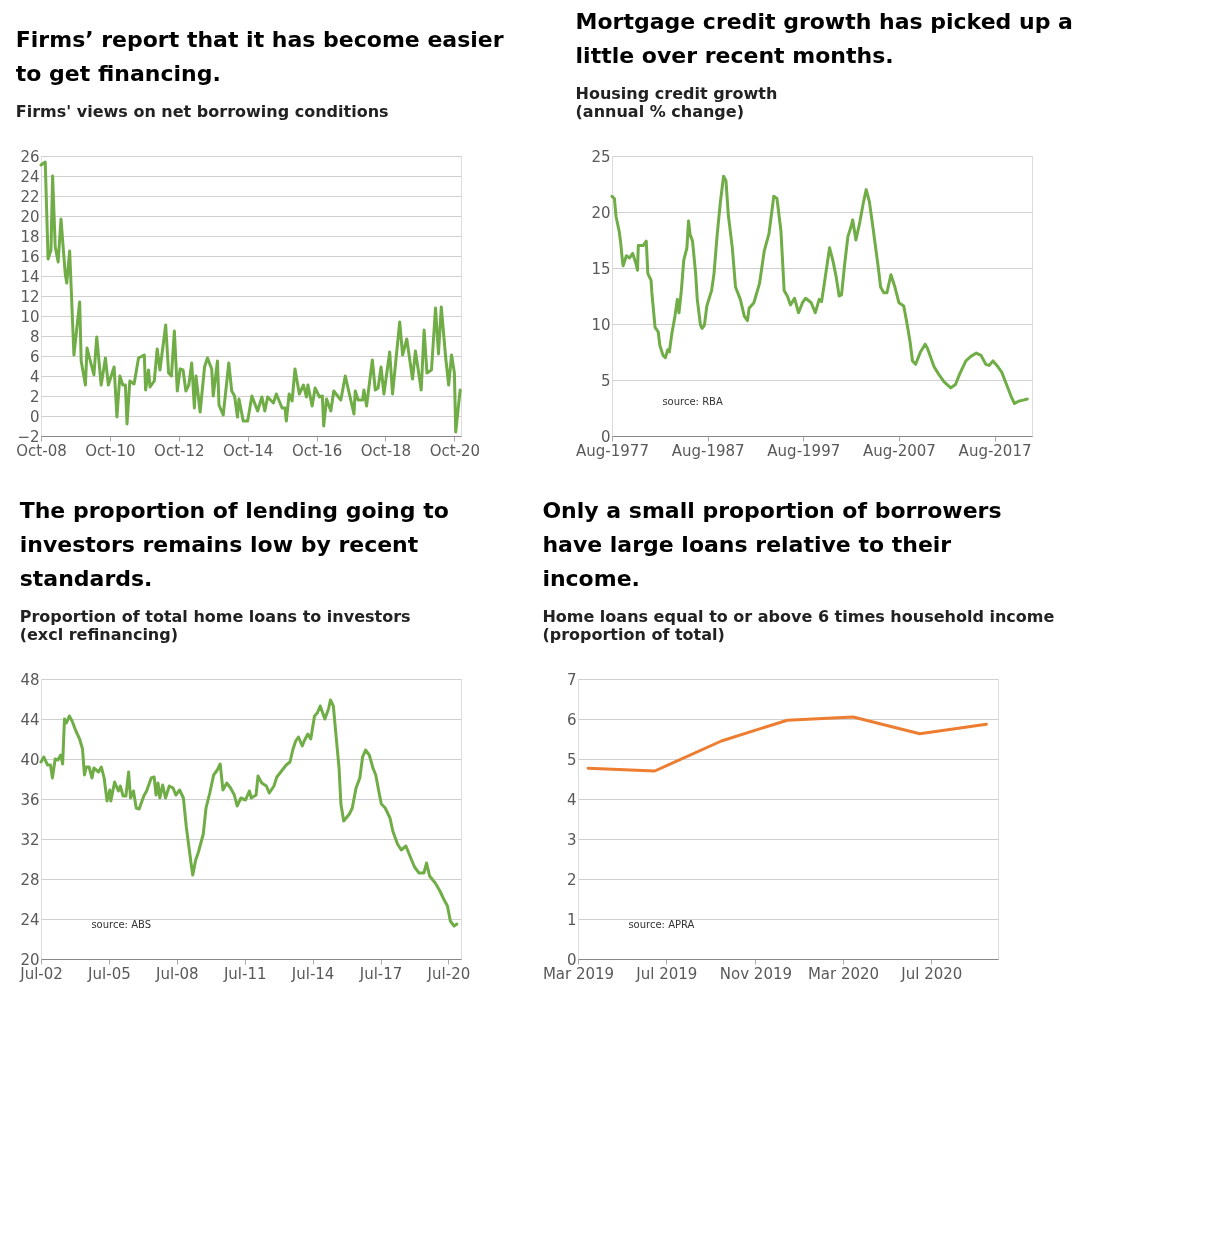 This screenshot has height=1236, width=1226. I want to click on y-tick-label: 36, so click(30, 799).